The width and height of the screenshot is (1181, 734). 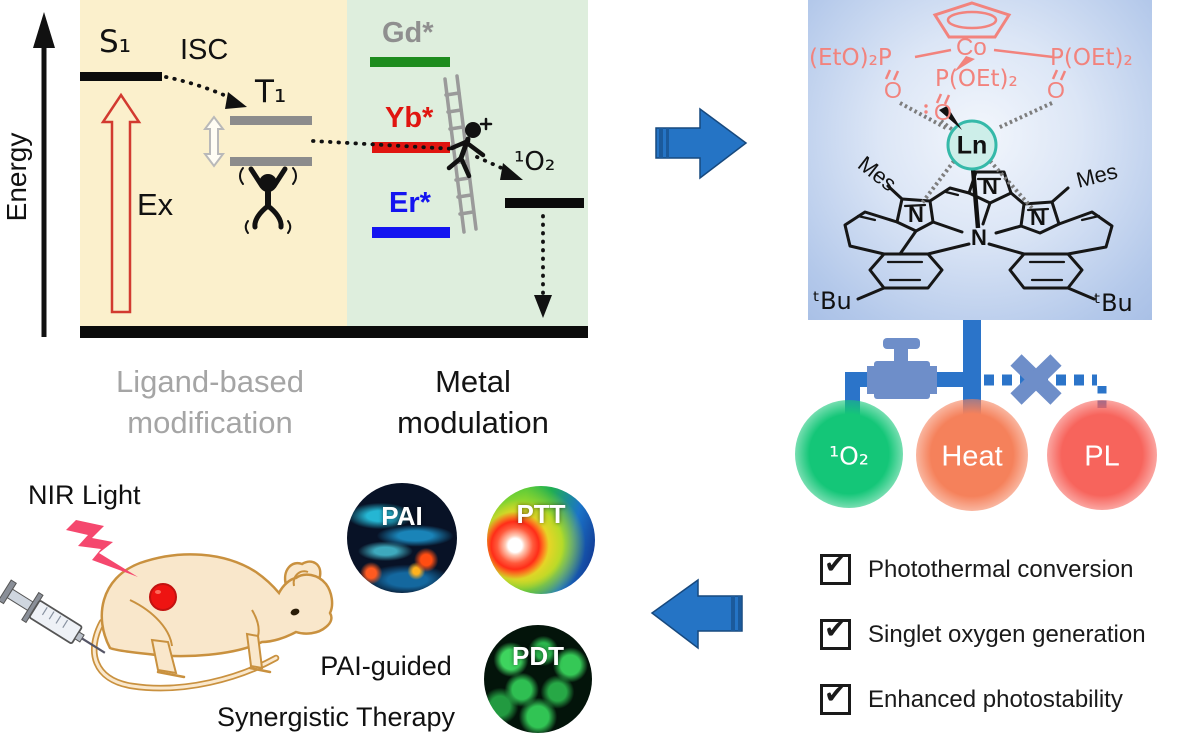 What do you see at coordinates (53, 616) in the screenshot?
I see `syringe-icon` at bounding box center [53, 616].